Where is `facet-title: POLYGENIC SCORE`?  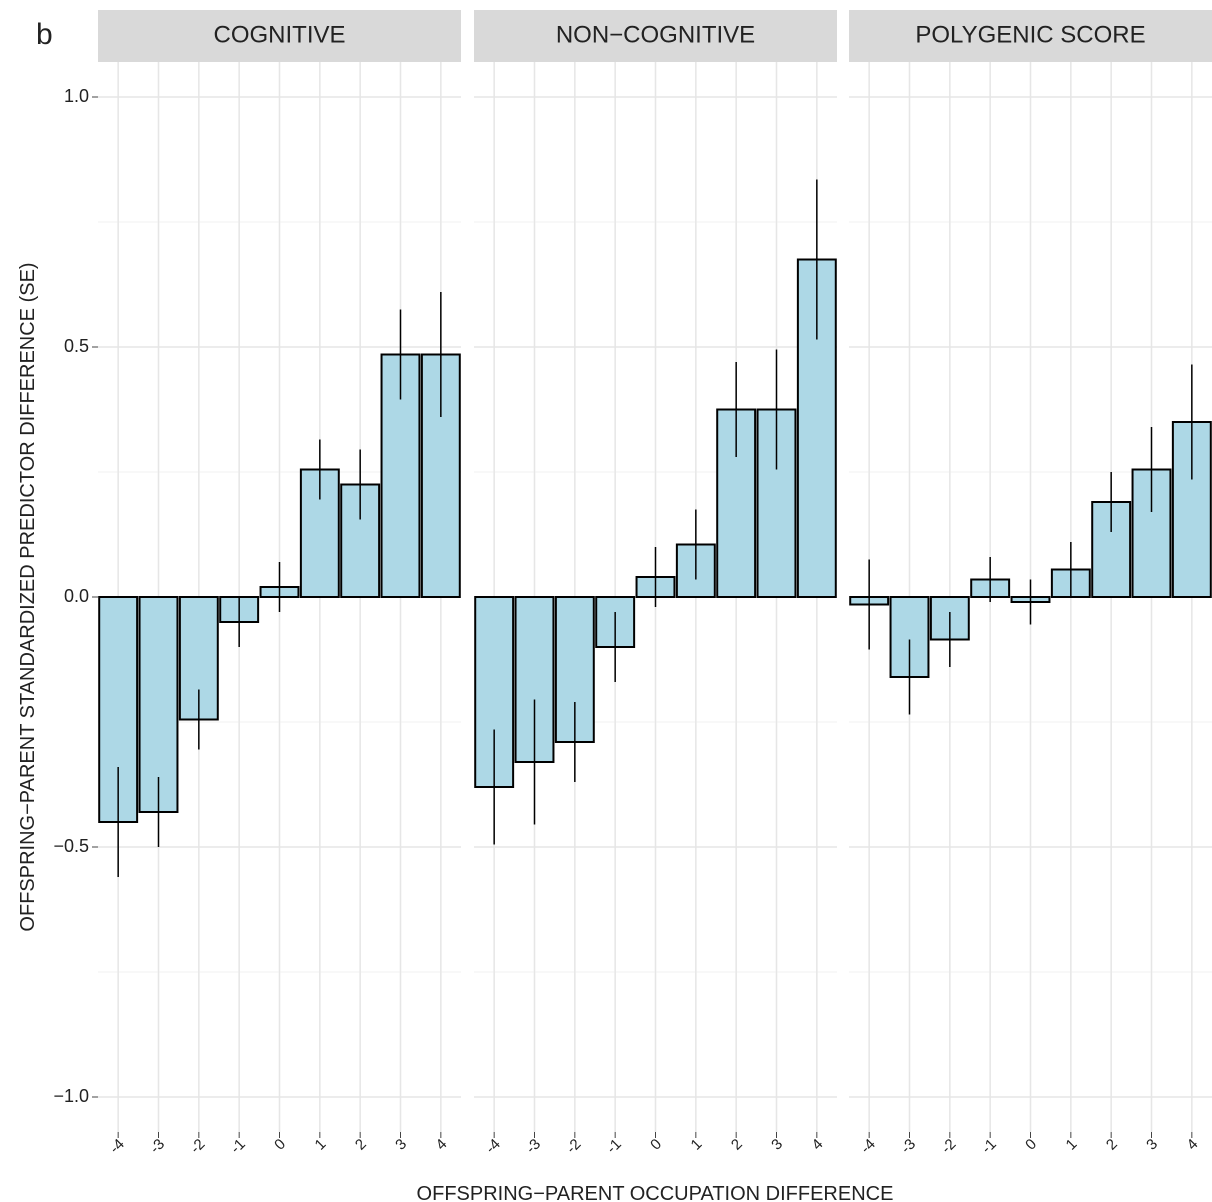
facet-title: POLYGENIC SCORE is located at coordinates (1030, 34).